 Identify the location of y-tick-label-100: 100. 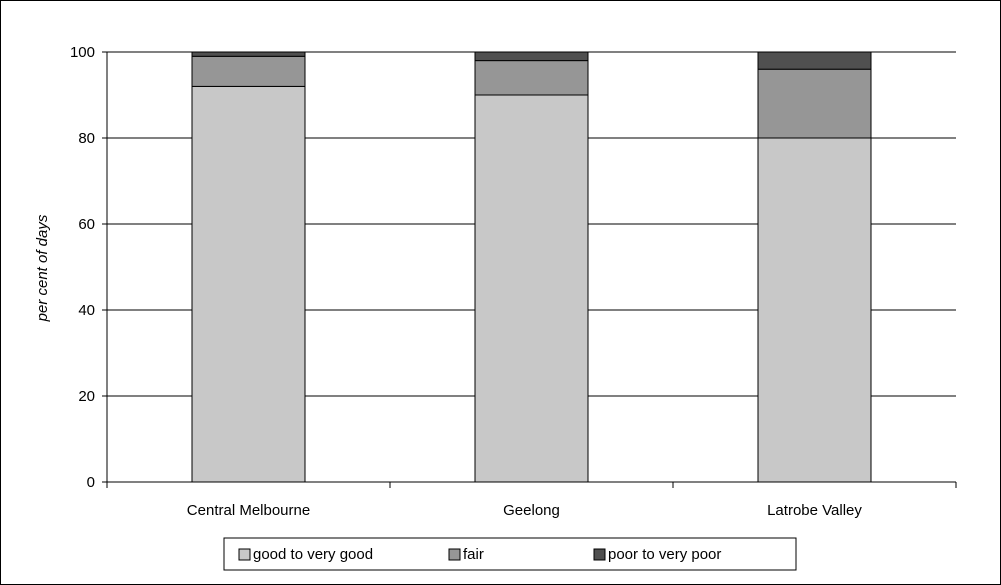
(82, 52).